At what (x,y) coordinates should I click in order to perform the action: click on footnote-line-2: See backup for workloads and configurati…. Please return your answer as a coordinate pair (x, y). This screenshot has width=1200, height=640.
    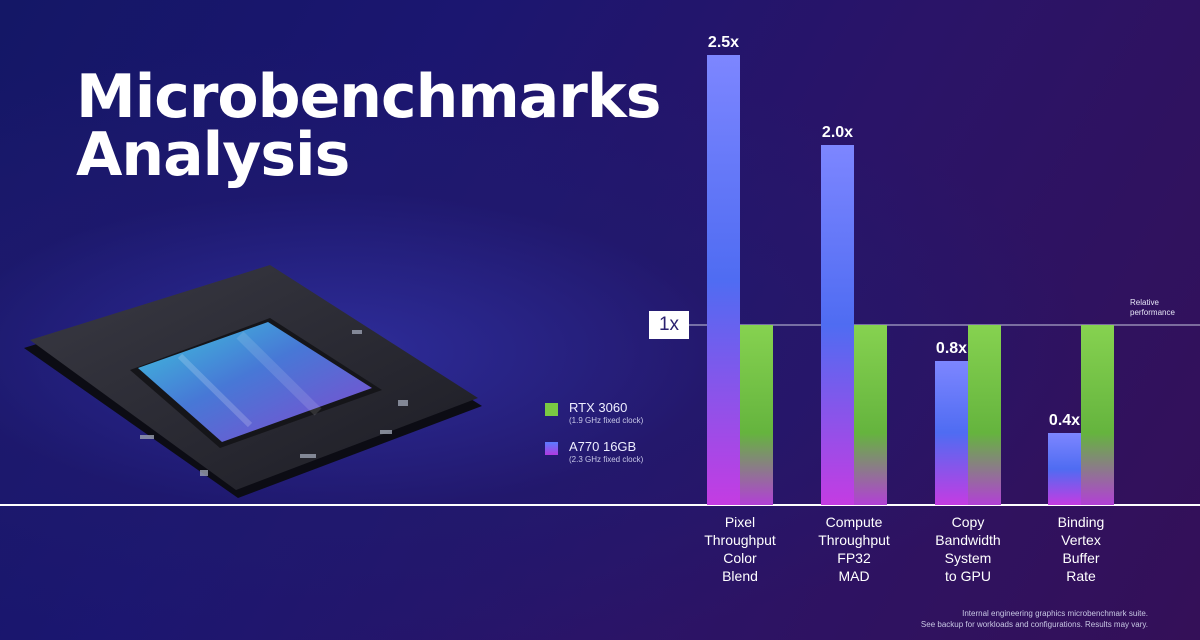
    Looking at the image, I should click on (1034, 624).